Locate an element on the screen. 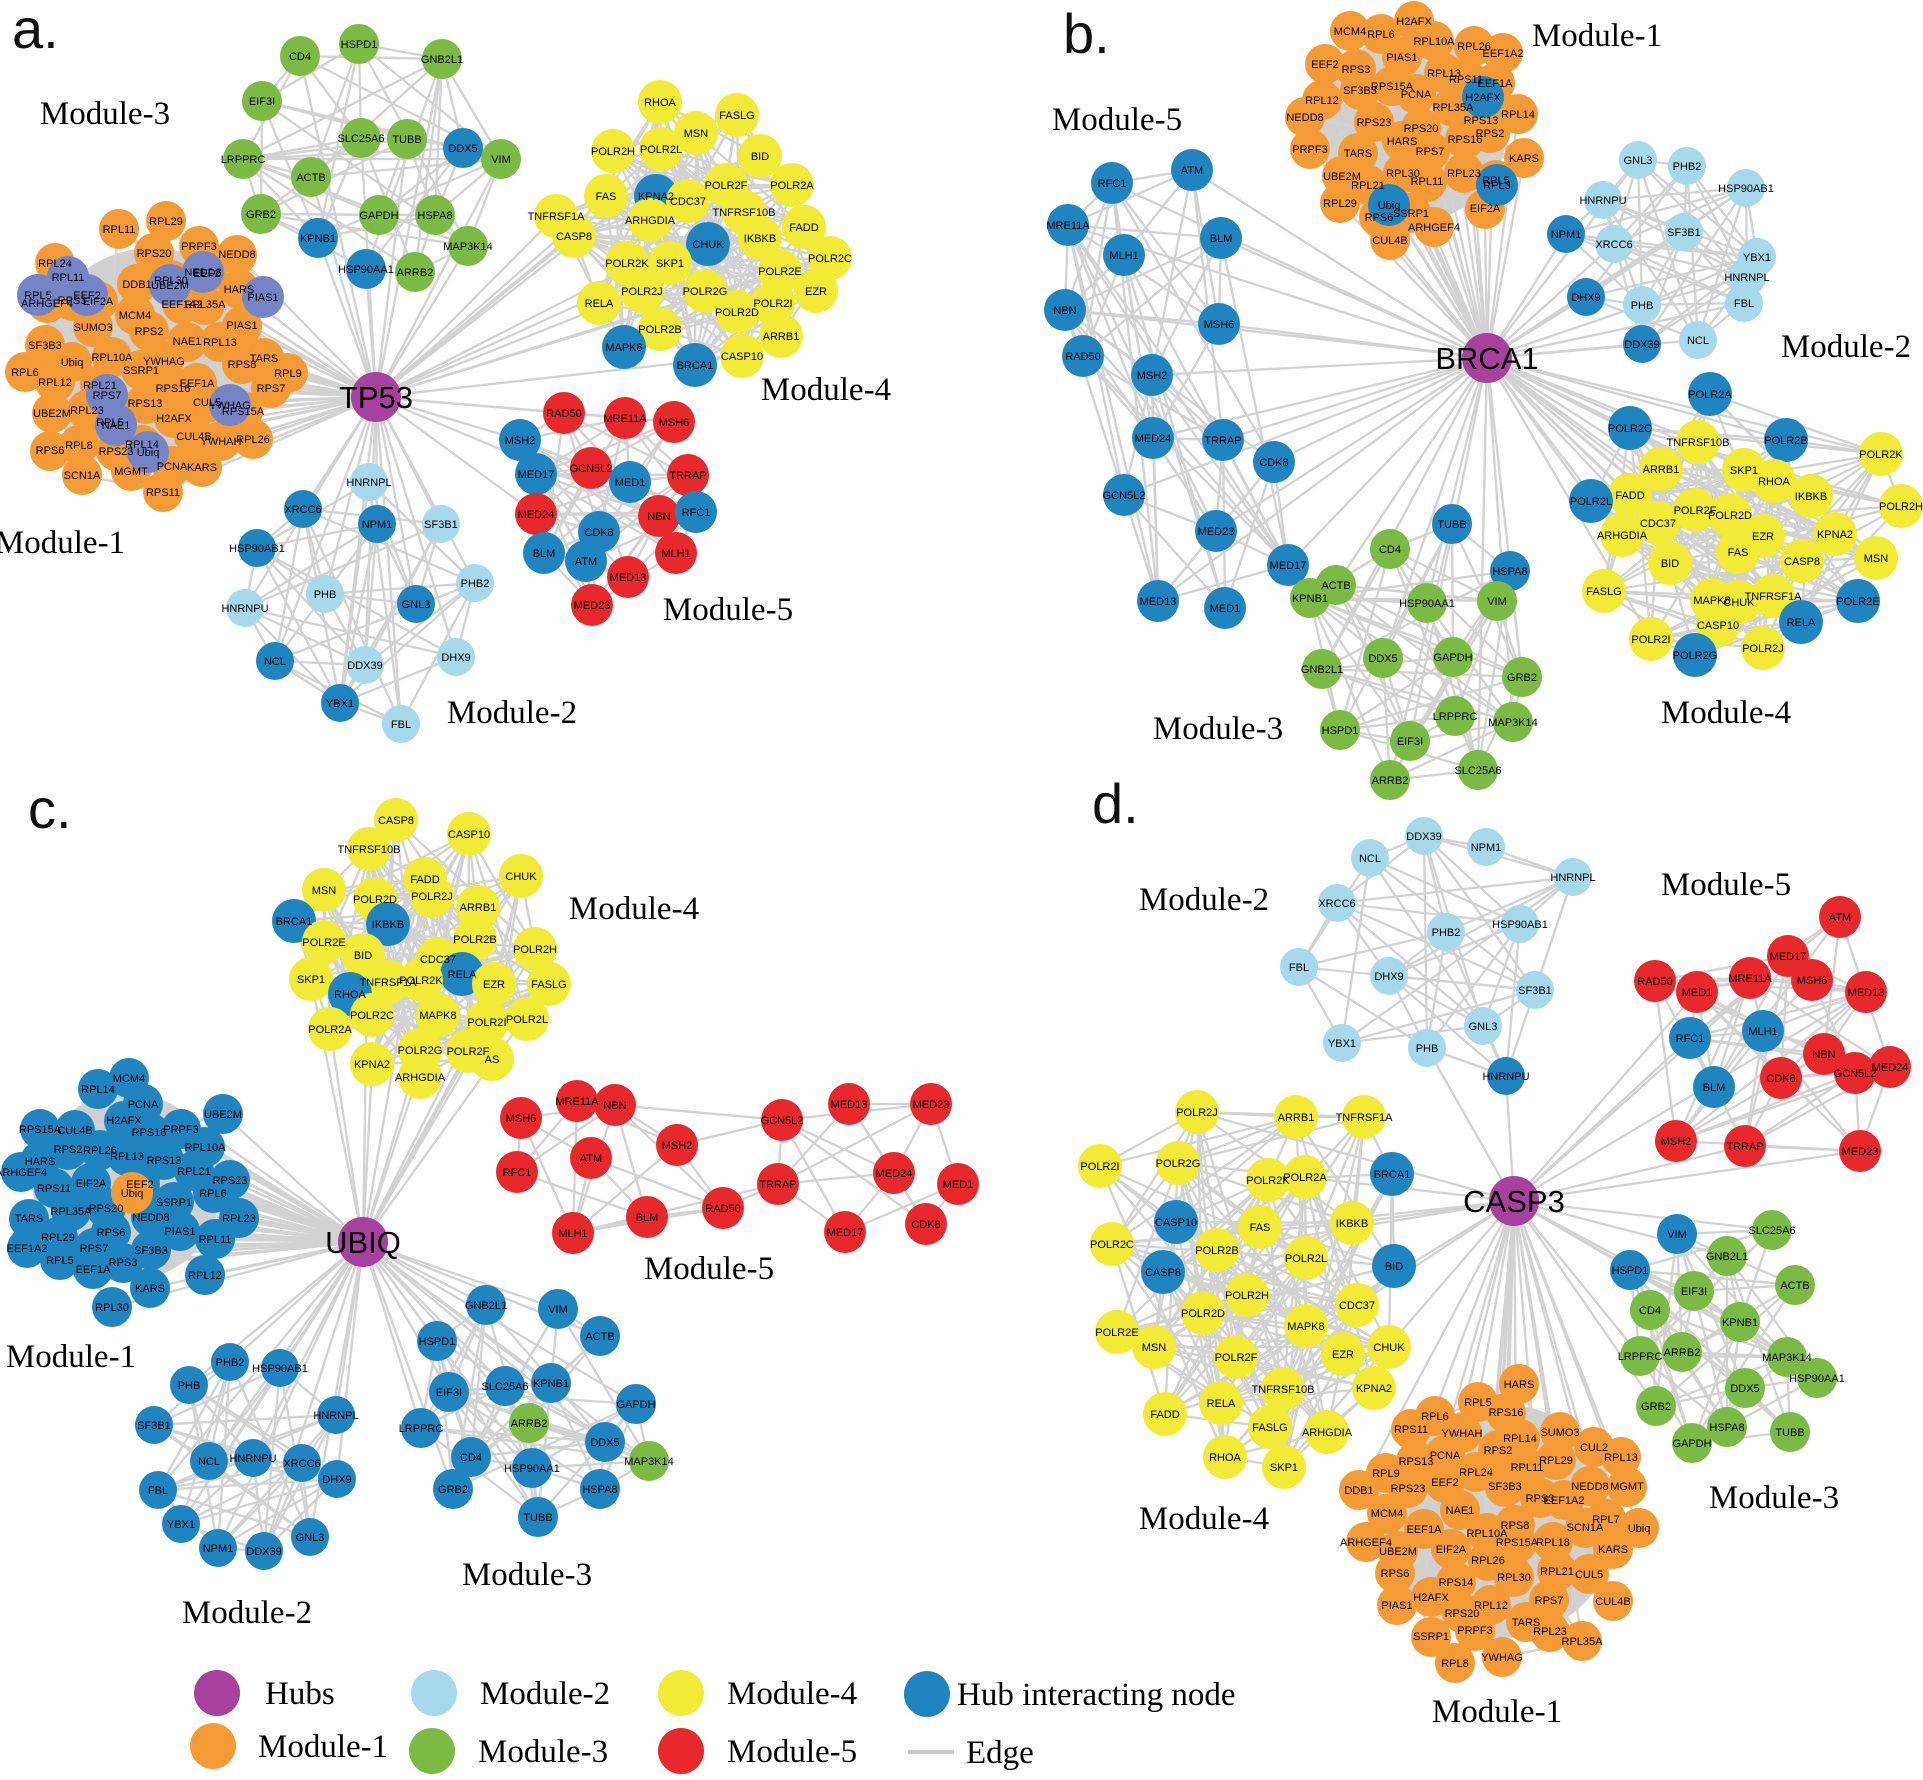 Image resolution: width=1923 pixels, height=1780 pixels. svg-text: MLH1 is located at coordinates (1762, 1032).